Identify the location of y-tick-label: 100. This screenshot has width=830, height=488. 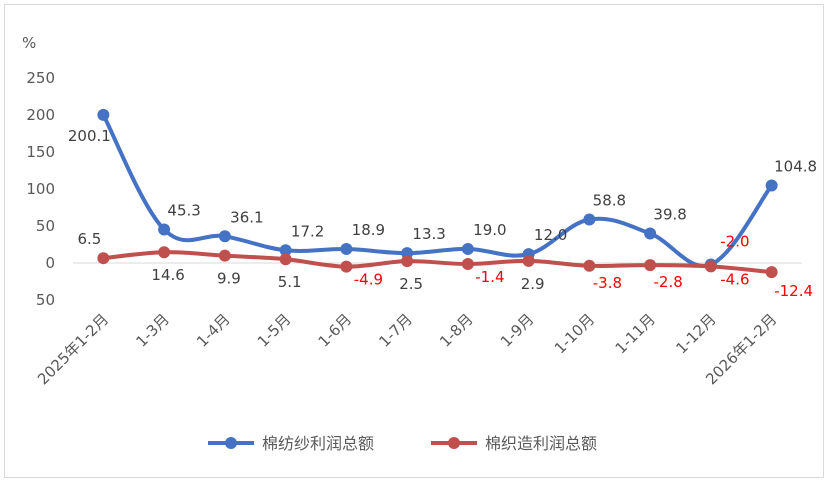
(40, 189).